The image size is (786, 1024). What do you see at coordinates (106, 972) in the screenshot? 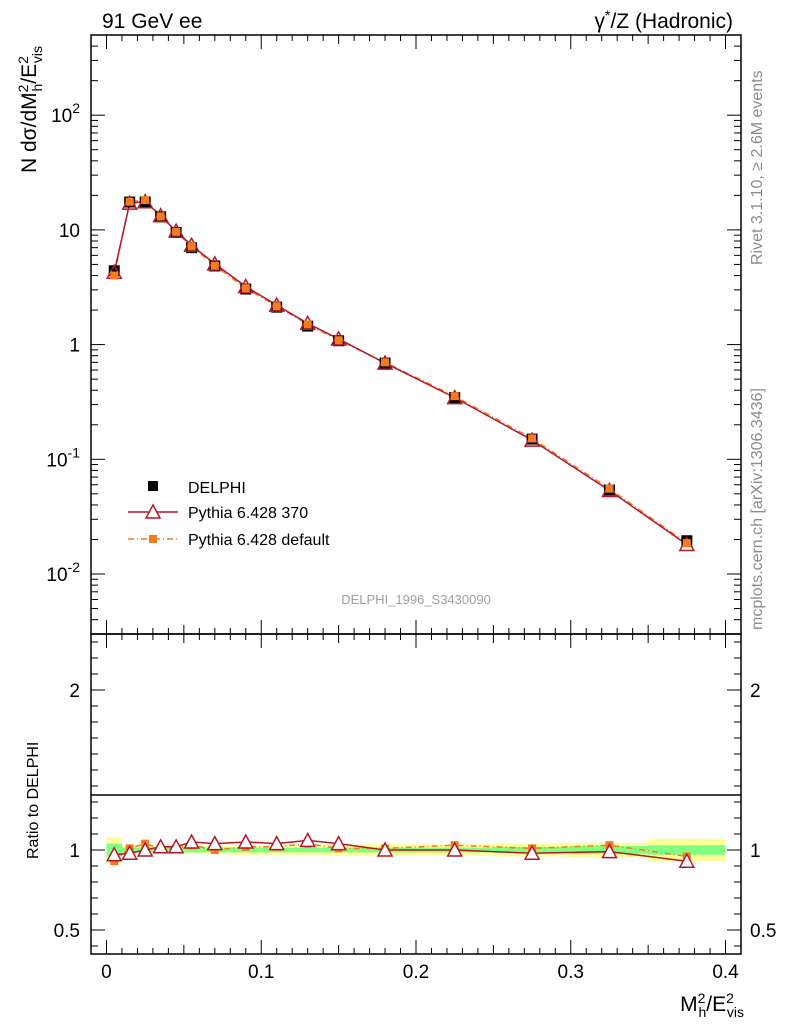
I see `x-tick-label: 0` at bounding box center [106, 972].